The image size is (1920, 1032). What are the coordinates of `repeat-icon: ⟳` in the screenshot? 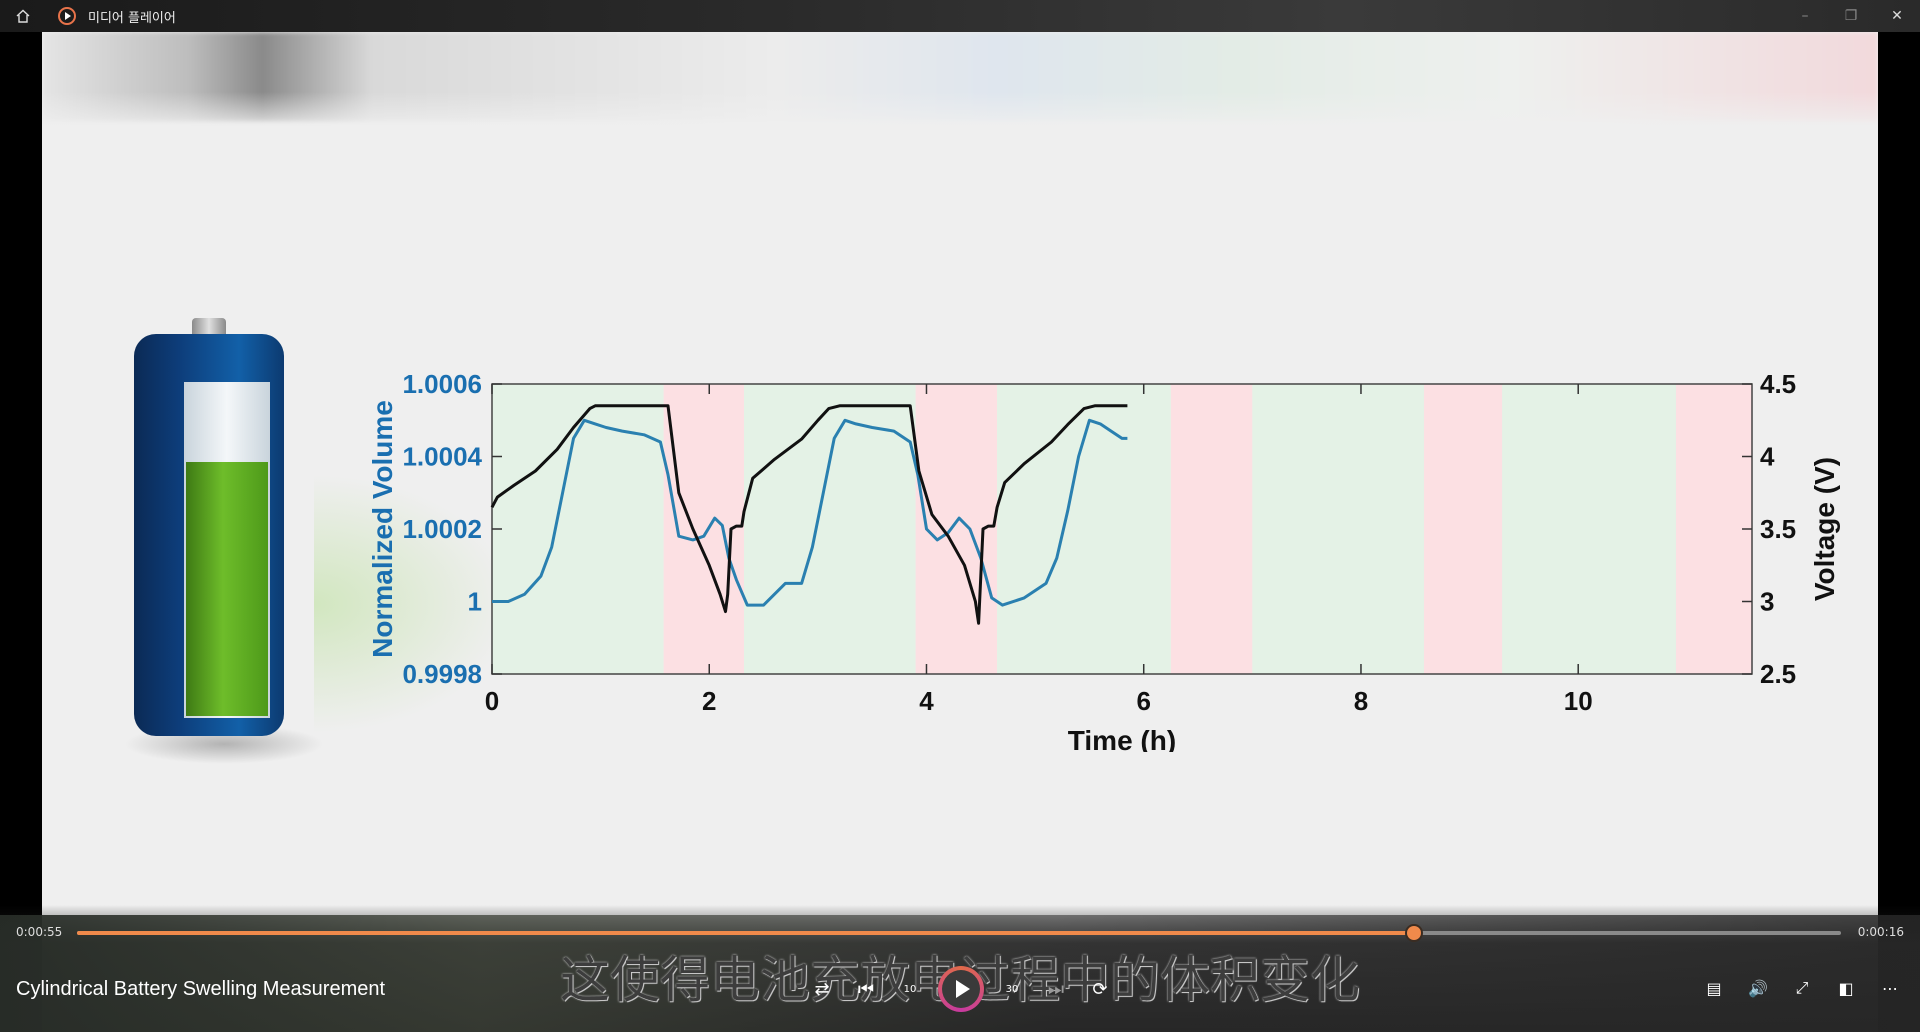 It's located at (1100, 989).